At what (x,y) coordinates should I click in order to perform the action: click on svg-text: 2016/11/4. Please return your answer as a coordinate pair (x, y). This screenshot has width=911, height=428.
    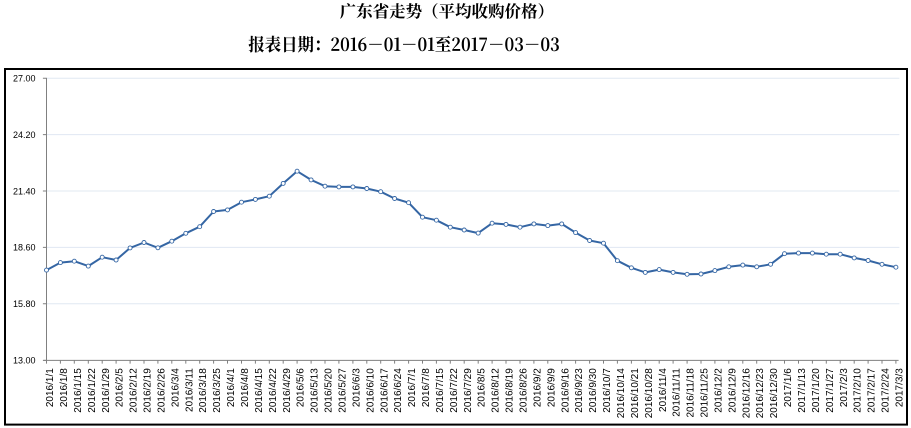
    Looking at the image, I should click on (663, 390).